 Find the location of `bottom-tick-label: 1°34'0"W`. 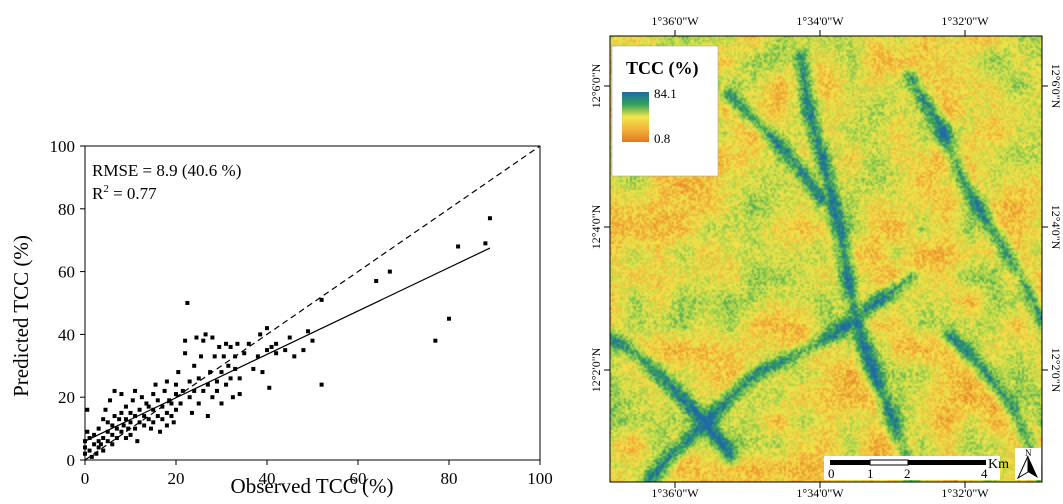

bottom-tick-label: 1°34'0"W is located at coordinates (820, 492).